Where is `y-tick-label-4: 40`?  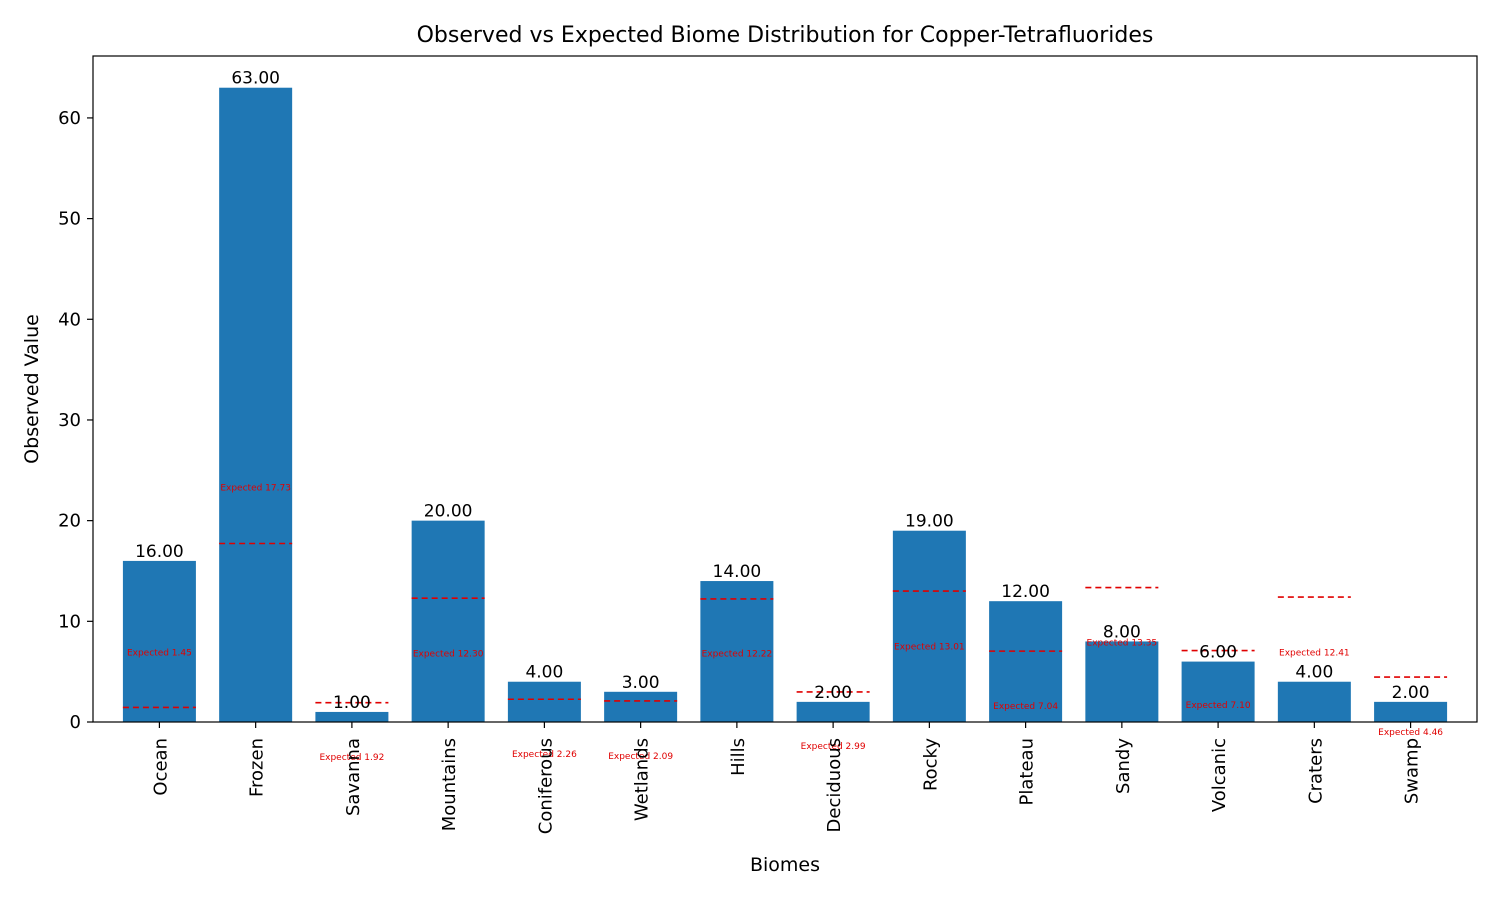
y-tick-label-4: 40 is located at coordinates (69, 319).